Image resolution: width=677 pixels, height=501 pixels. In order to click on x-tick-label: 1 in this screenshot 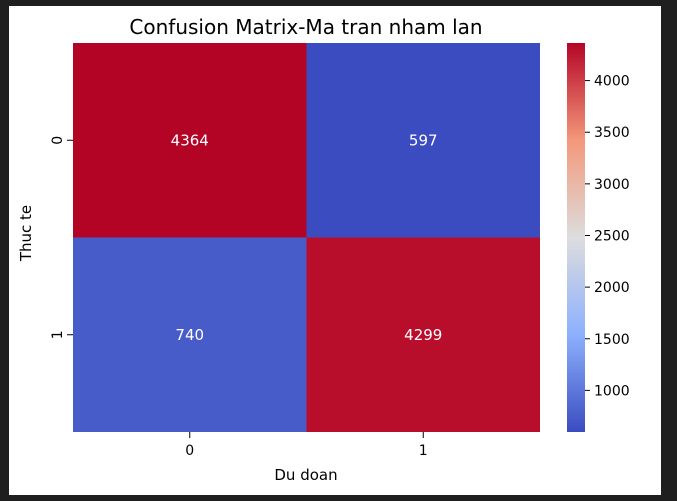, I will do `click(423, 451)`.